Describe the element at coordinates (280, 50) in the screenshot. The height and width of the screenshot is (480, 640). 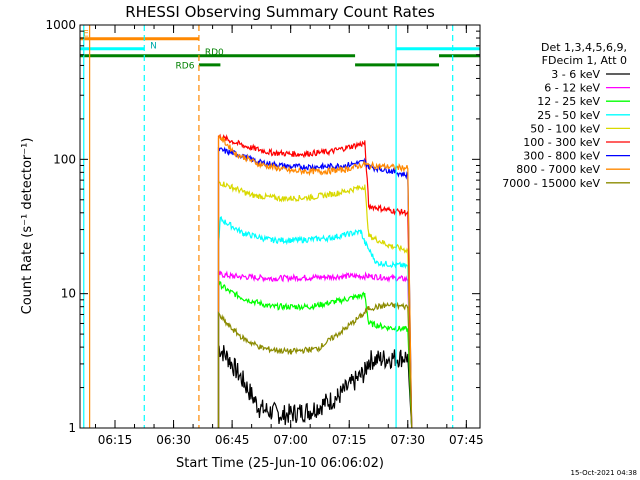
I see `flag-layer: N RD0 RD6 E` at that location.